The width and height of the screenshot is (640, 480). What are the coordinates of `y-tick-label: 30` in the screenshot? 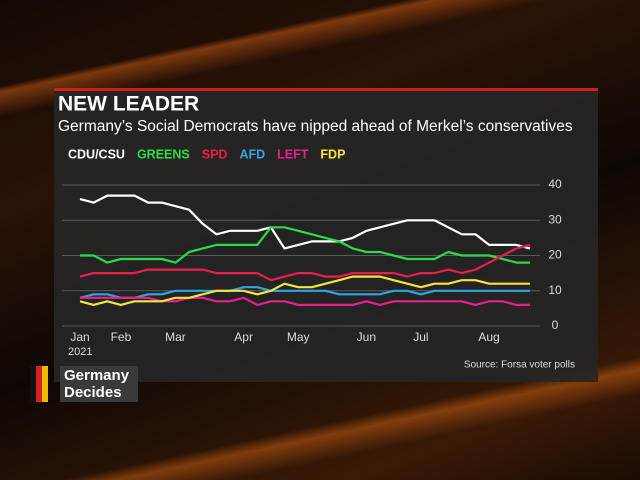 It's located at (555, 219).